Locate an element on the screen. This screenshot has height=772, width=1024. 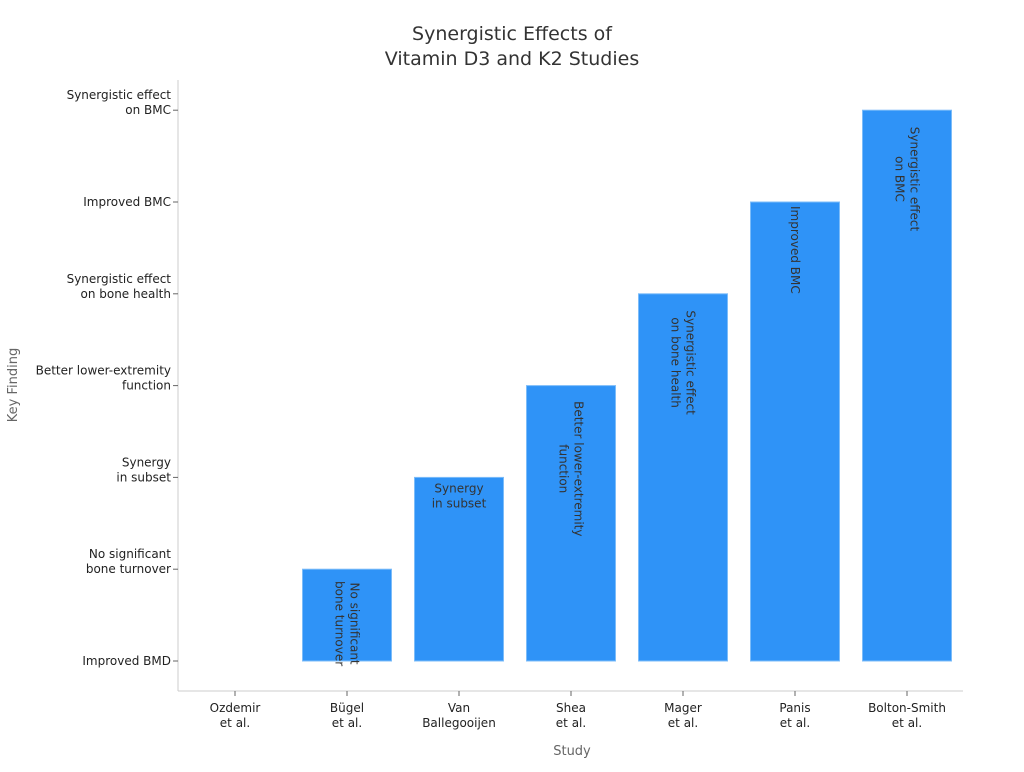
y-tick-label: Improved BMC is located at coordinates (127, 202).